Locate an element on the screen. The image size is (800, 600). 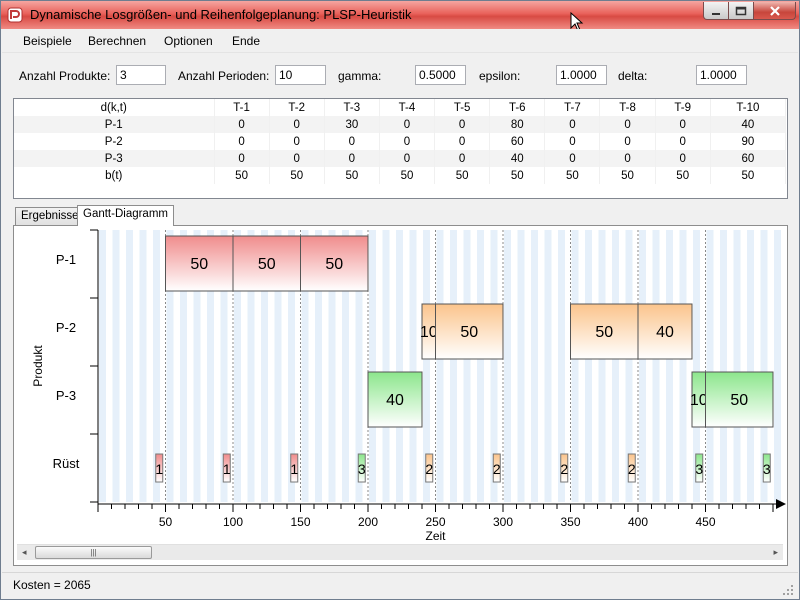
gamma-label: gamma: is located at coordinates (360, 76).